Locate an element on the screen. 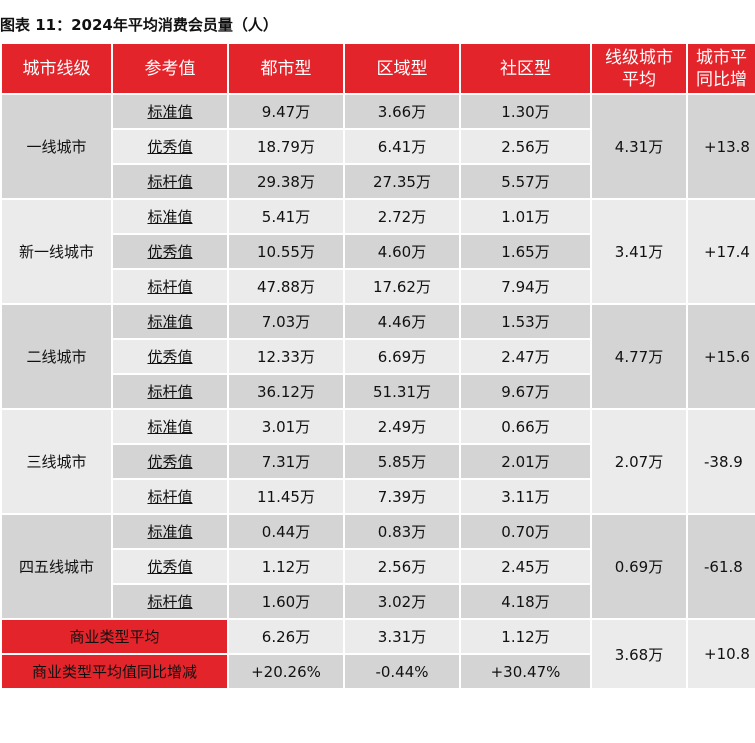 The image size is (755, 743). value-cell: 12.33万 is located at coordinates (286, 356).